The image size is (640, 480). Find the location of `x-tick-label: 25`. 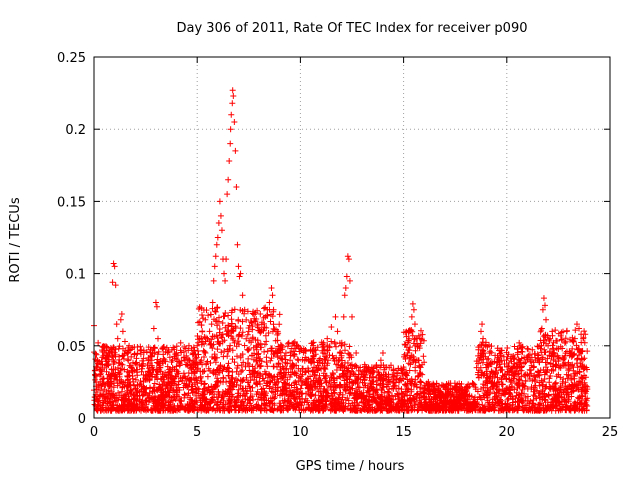

x-tick-label: 25 is located at coordinates (610, 432).